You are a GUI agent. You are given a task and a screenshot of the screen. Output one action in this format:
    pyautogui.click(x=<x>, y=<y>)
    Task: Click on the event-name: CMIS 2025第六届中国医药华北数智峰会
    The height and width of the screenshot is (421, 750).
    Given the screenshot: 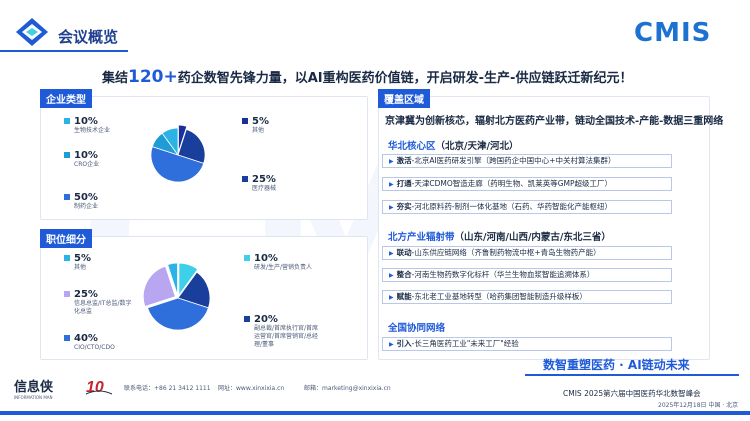 What is the action you would take?
    pyautogui.click(x=632, y=393)
    